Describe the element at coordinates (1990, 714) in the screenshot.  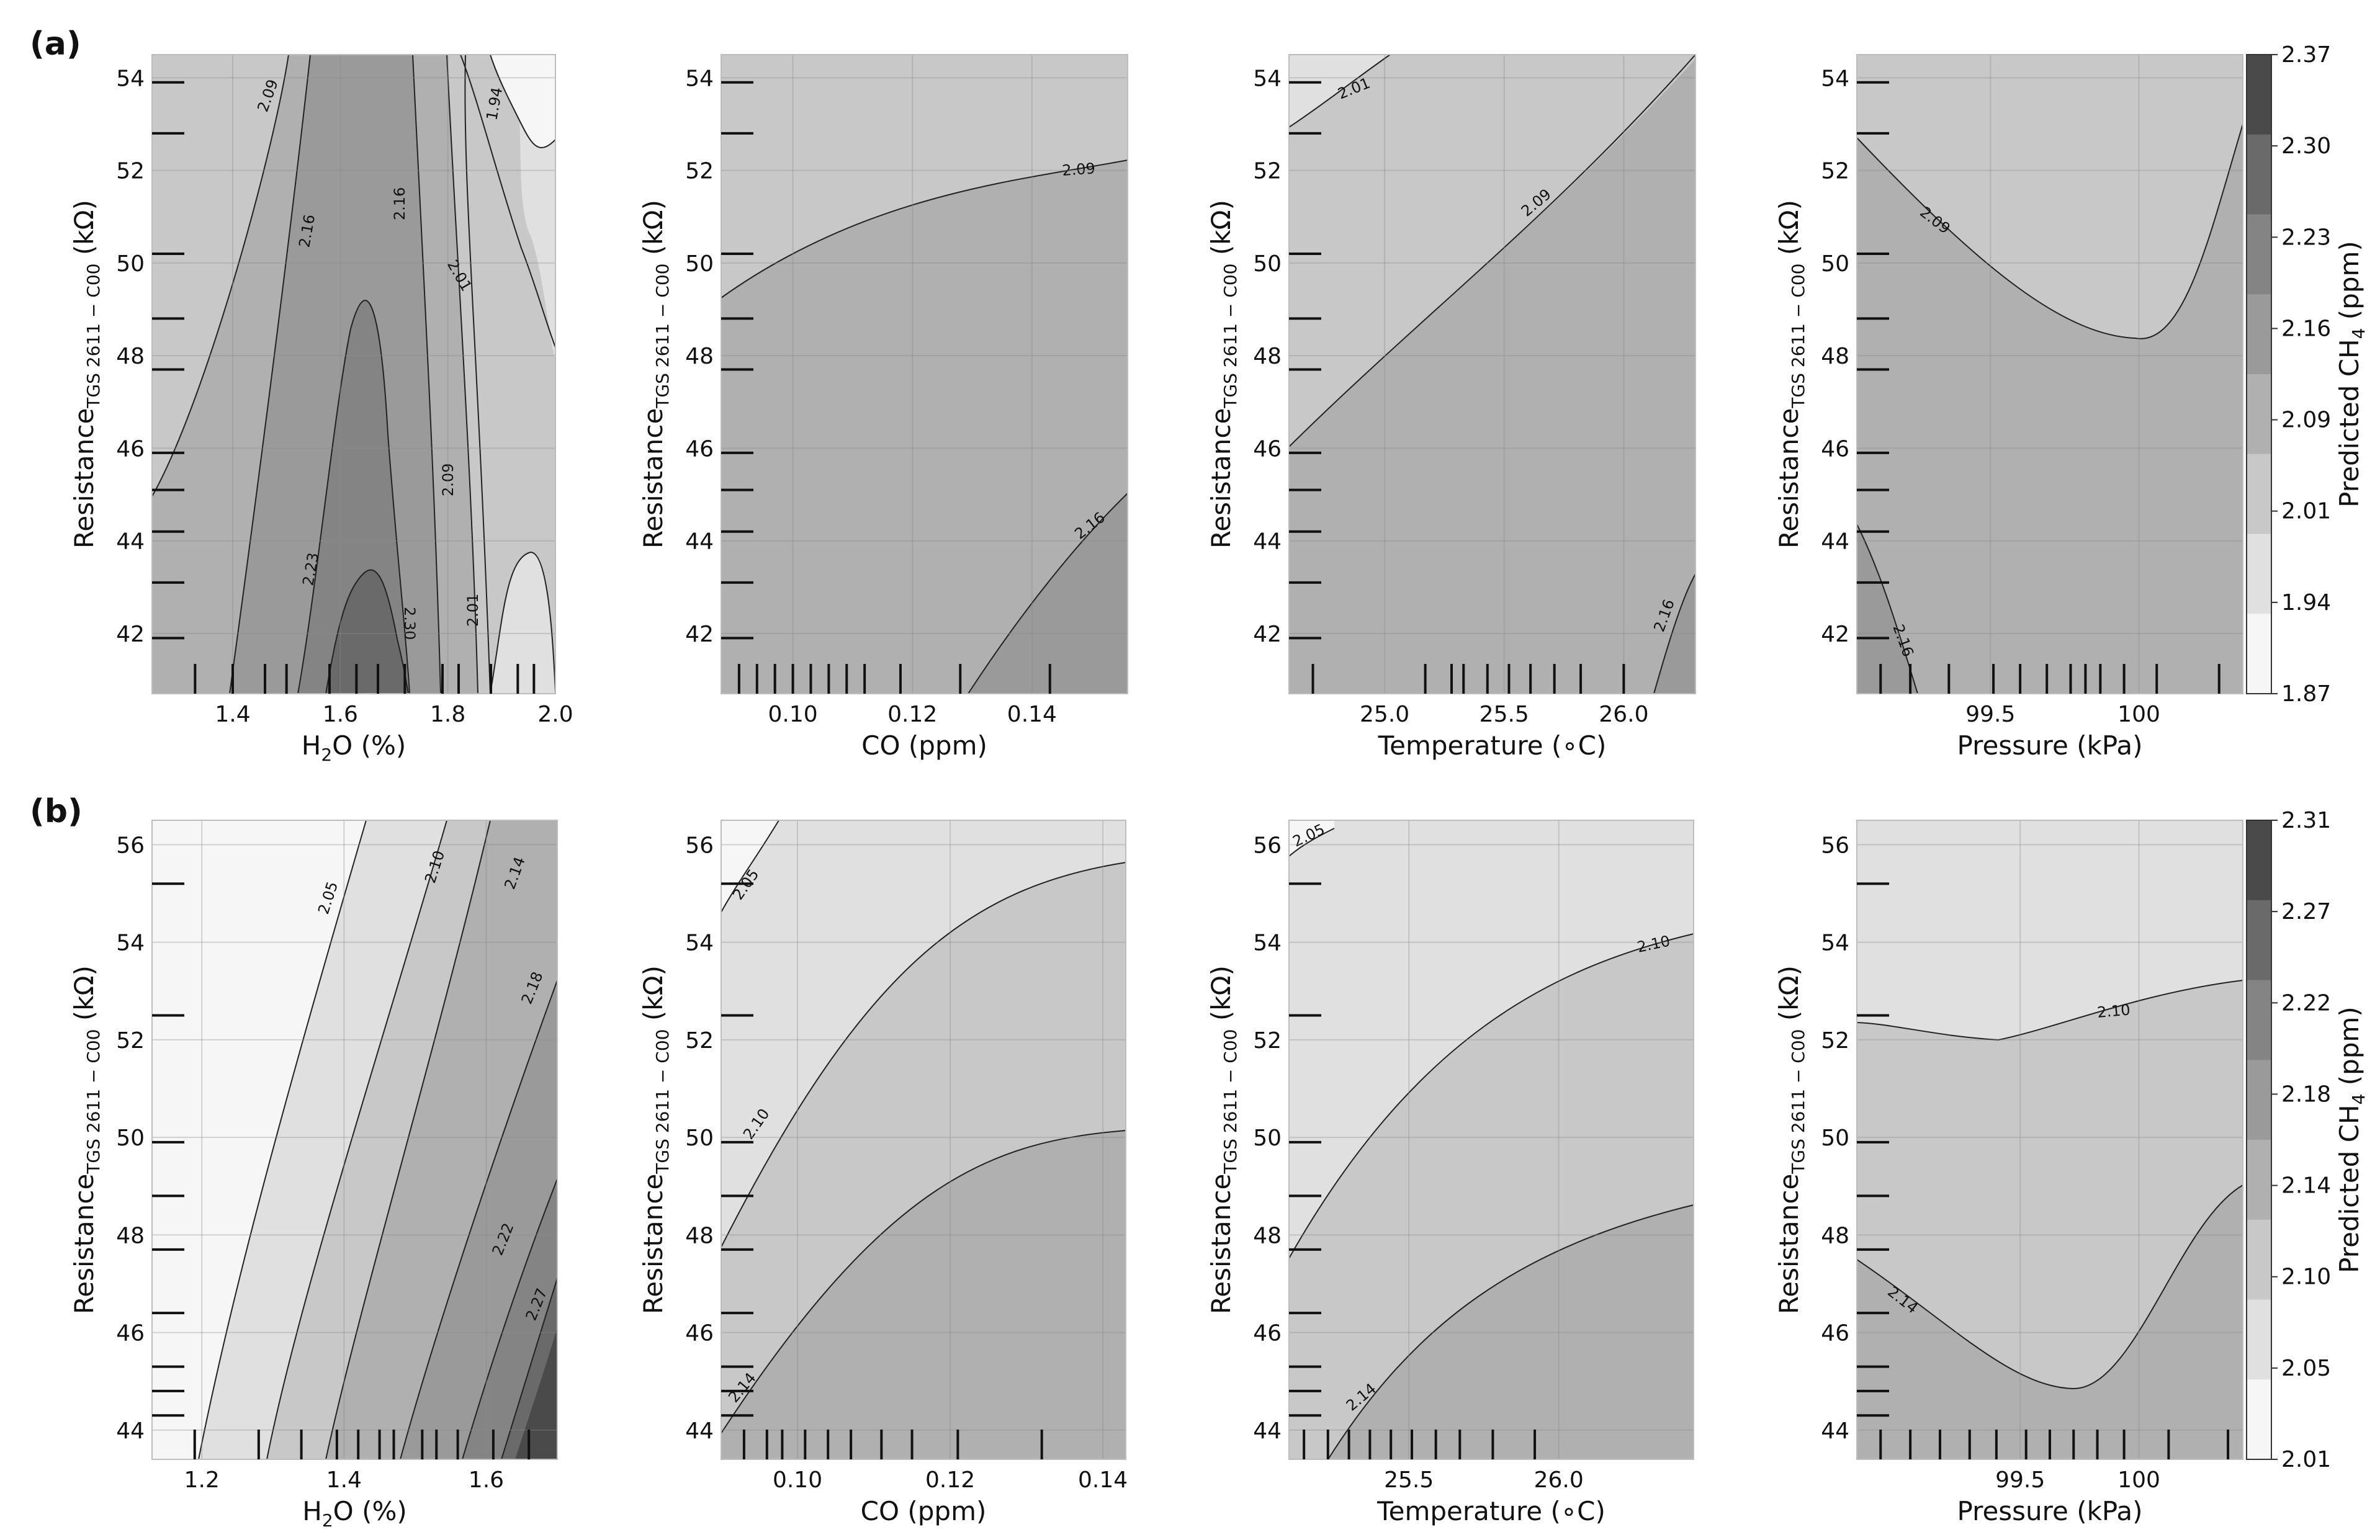
I see `x-tick-label: 99.5` at that location.